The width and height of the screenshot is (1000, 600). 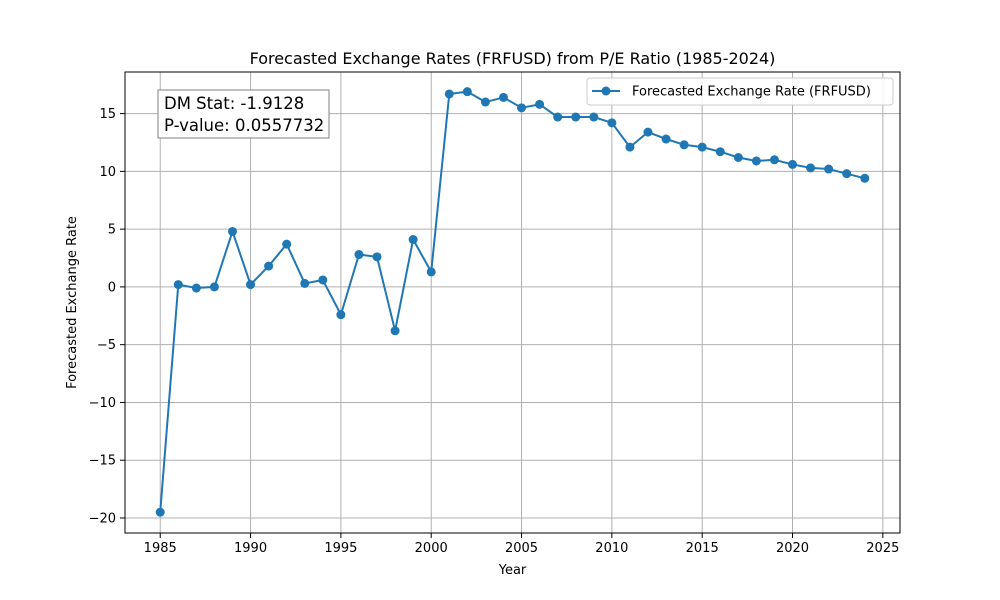 I want to click on data-point-1993, so click(x=305, y=283).